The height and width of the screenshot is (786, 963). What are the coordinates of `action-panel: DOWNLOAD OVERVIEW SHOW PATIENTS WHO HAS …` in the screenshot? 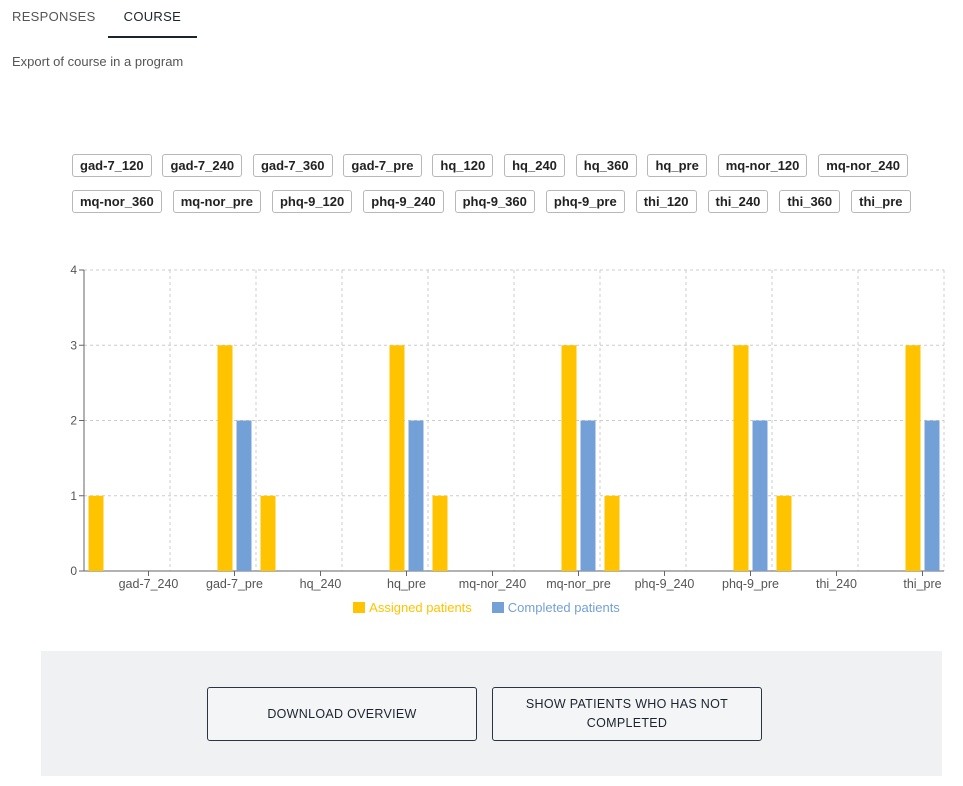 It's located at (491, 713).